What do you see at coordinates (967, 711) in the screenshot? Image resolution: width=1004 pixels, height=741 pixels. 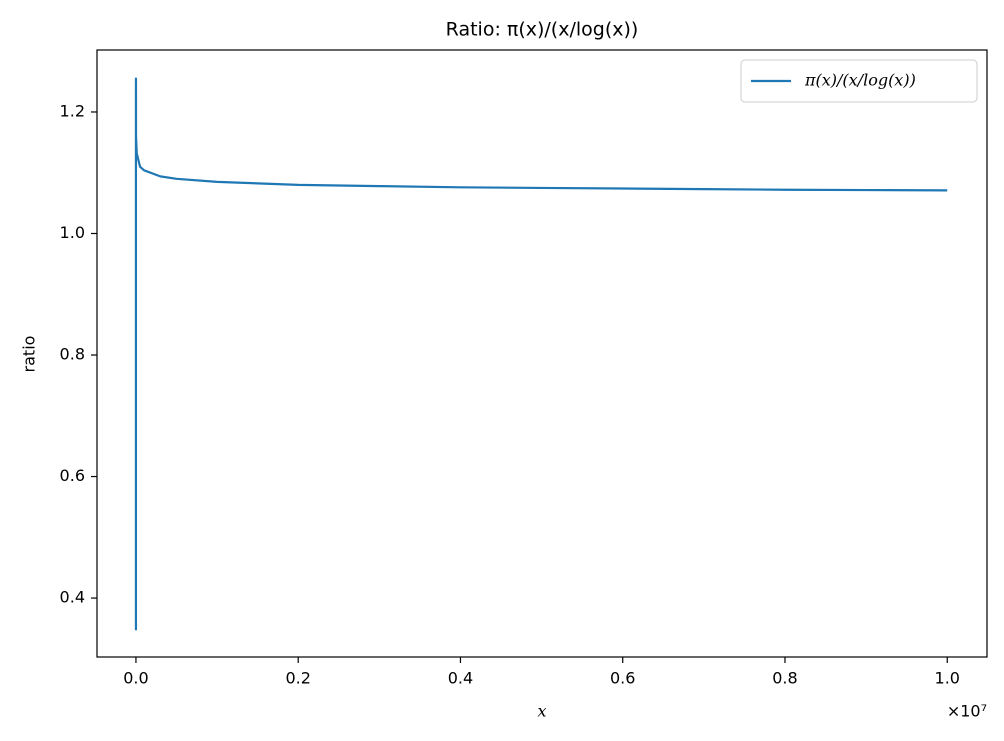 I see `x-offset-label: ×10⁷` at bounding box center [967, 711].